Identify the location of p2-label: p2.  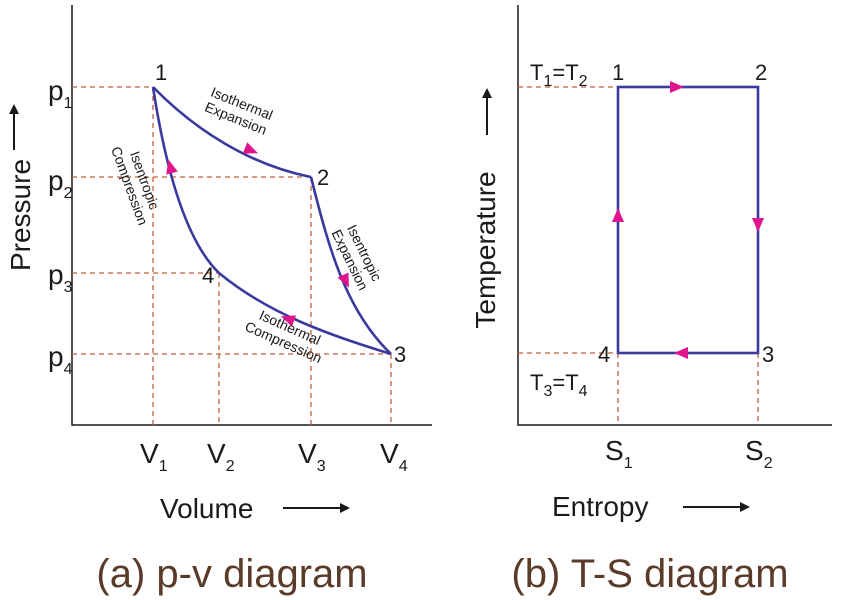
(60, 183).